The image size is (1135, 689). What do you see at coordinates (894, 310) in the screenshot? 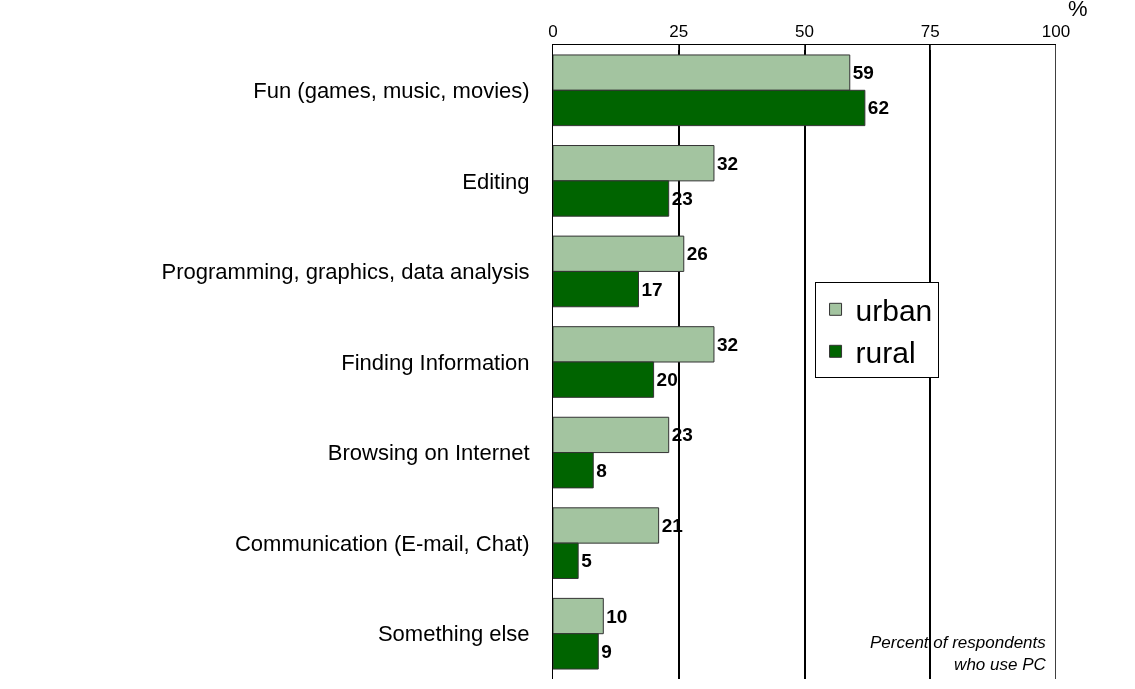
I see `legend-label: urban` at bounding box center [894, 310].